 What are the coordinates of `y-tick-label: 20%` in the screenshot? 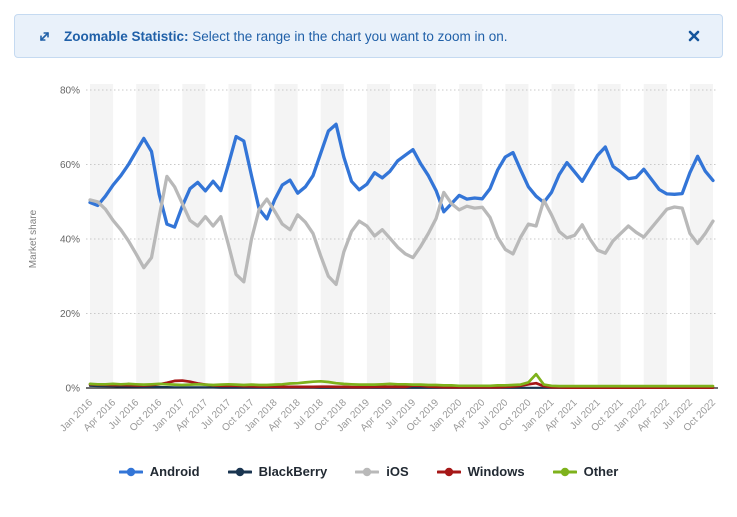 It's located at (70, 314).